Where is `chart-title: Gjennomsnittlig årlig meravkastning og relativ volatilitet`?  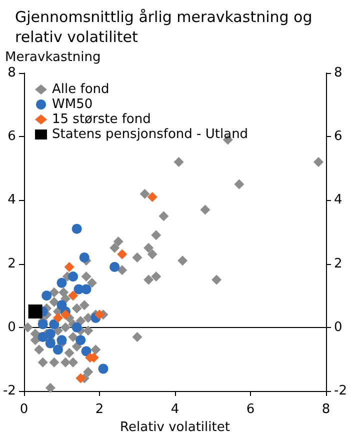 chart-title: Gjennomsnittlig årlig meravkastning og relativ volatilitet is located at coordinates (166, 27).